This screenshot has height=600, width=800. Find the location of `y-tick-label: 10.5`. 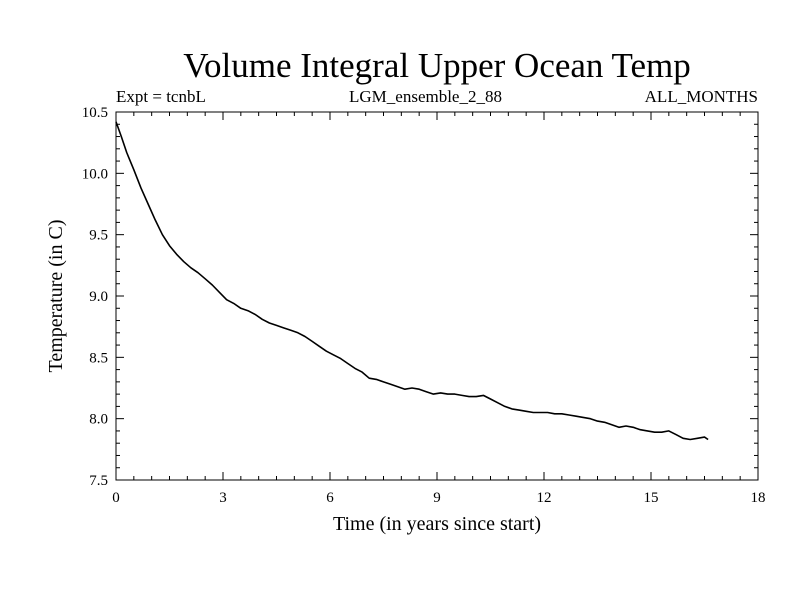

y-tick-label: 10.5 is located at coordinates (95, 113).